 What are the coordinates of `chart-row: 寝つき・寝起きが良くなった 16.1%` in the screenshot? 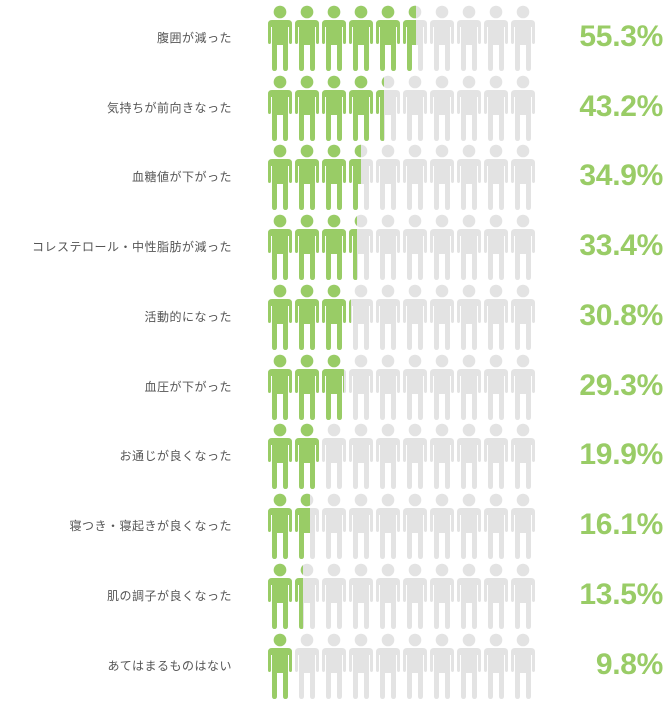 It's located at (336, 523).